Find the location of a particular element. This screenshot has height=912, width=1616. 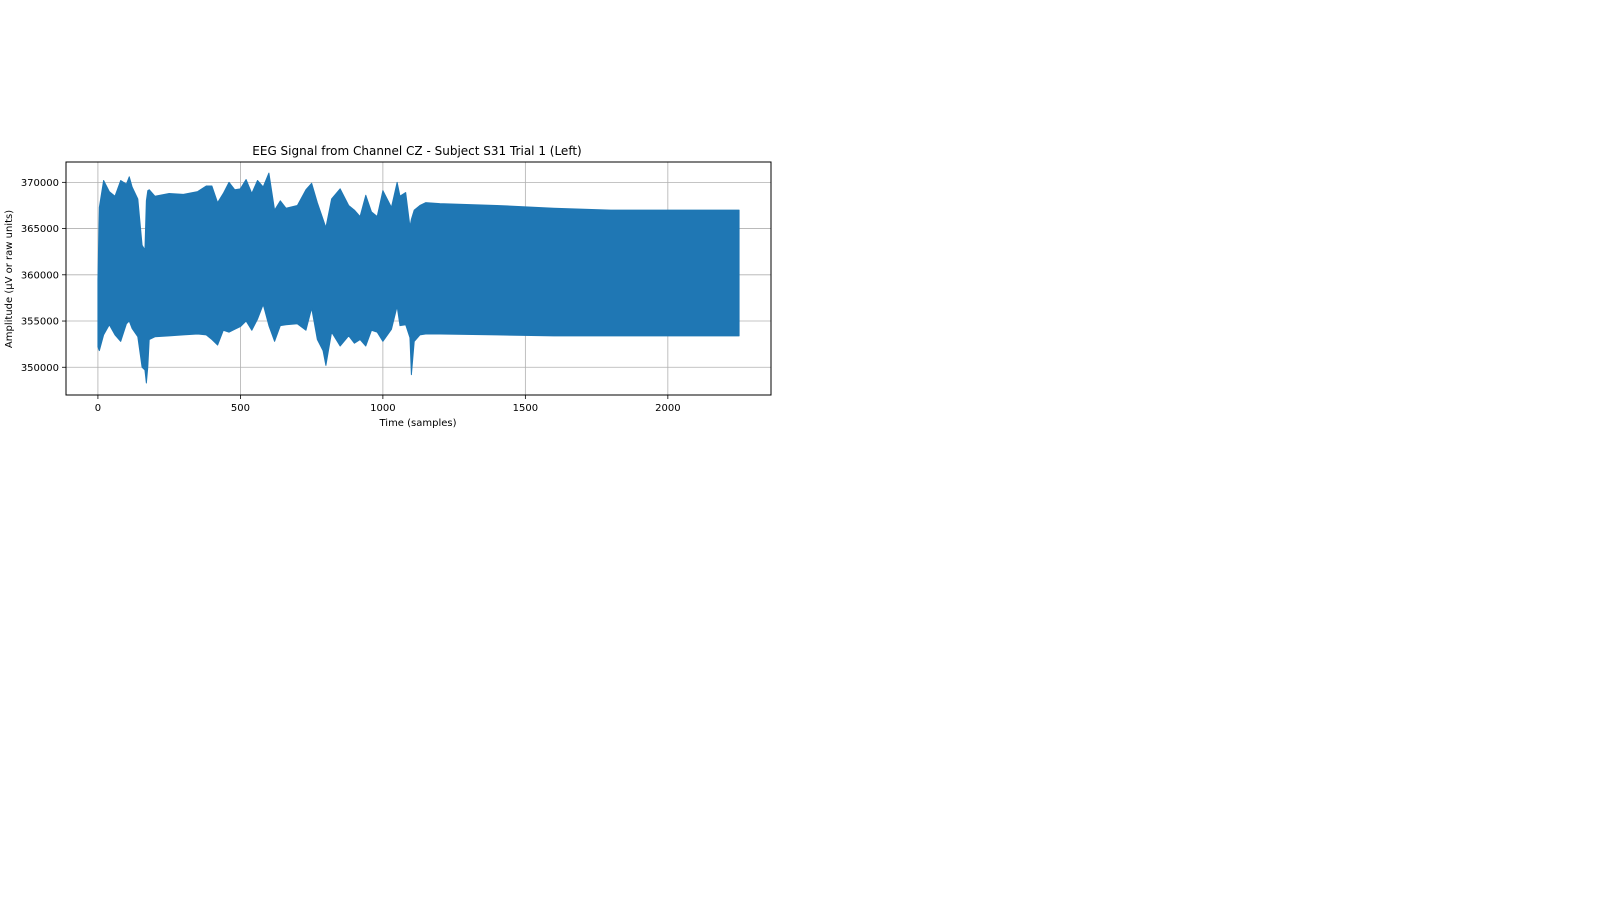

signal-area-layer is located at coordinates (418, 278).